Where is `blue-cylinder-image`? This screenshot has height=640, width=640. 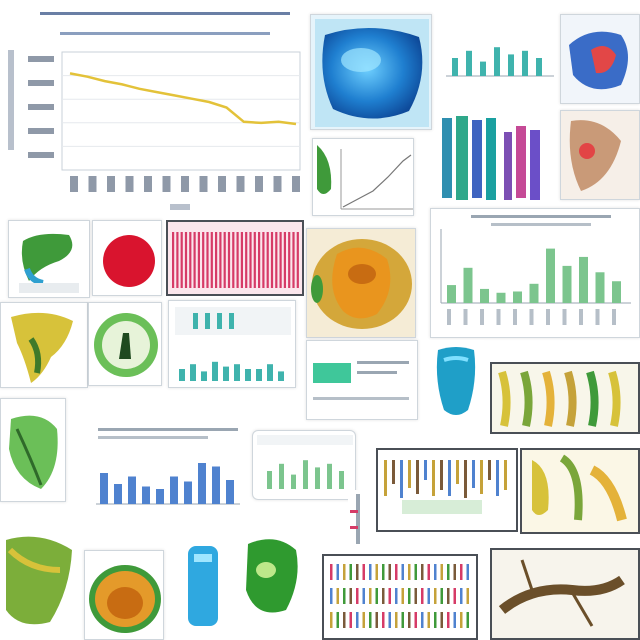 blue-cylinder-image is located at coordinates (203, 585).